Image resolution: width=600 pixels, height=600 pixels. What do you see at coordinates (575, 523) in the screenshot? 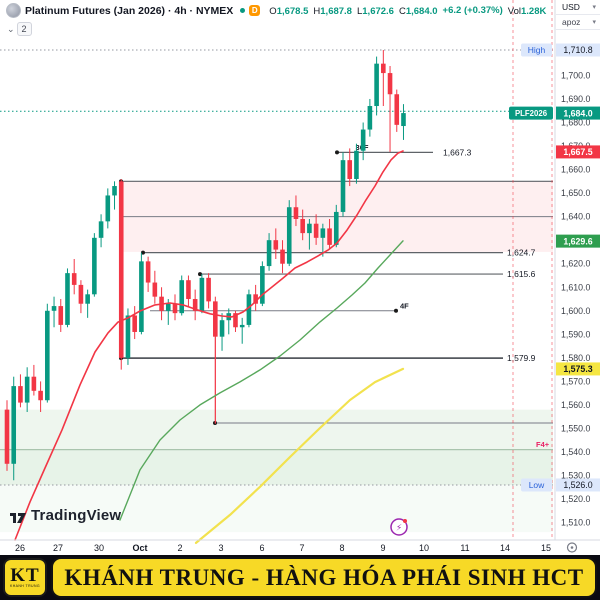
I see `price-tick-label: 1,510.0` at bounding box center [575, 523].